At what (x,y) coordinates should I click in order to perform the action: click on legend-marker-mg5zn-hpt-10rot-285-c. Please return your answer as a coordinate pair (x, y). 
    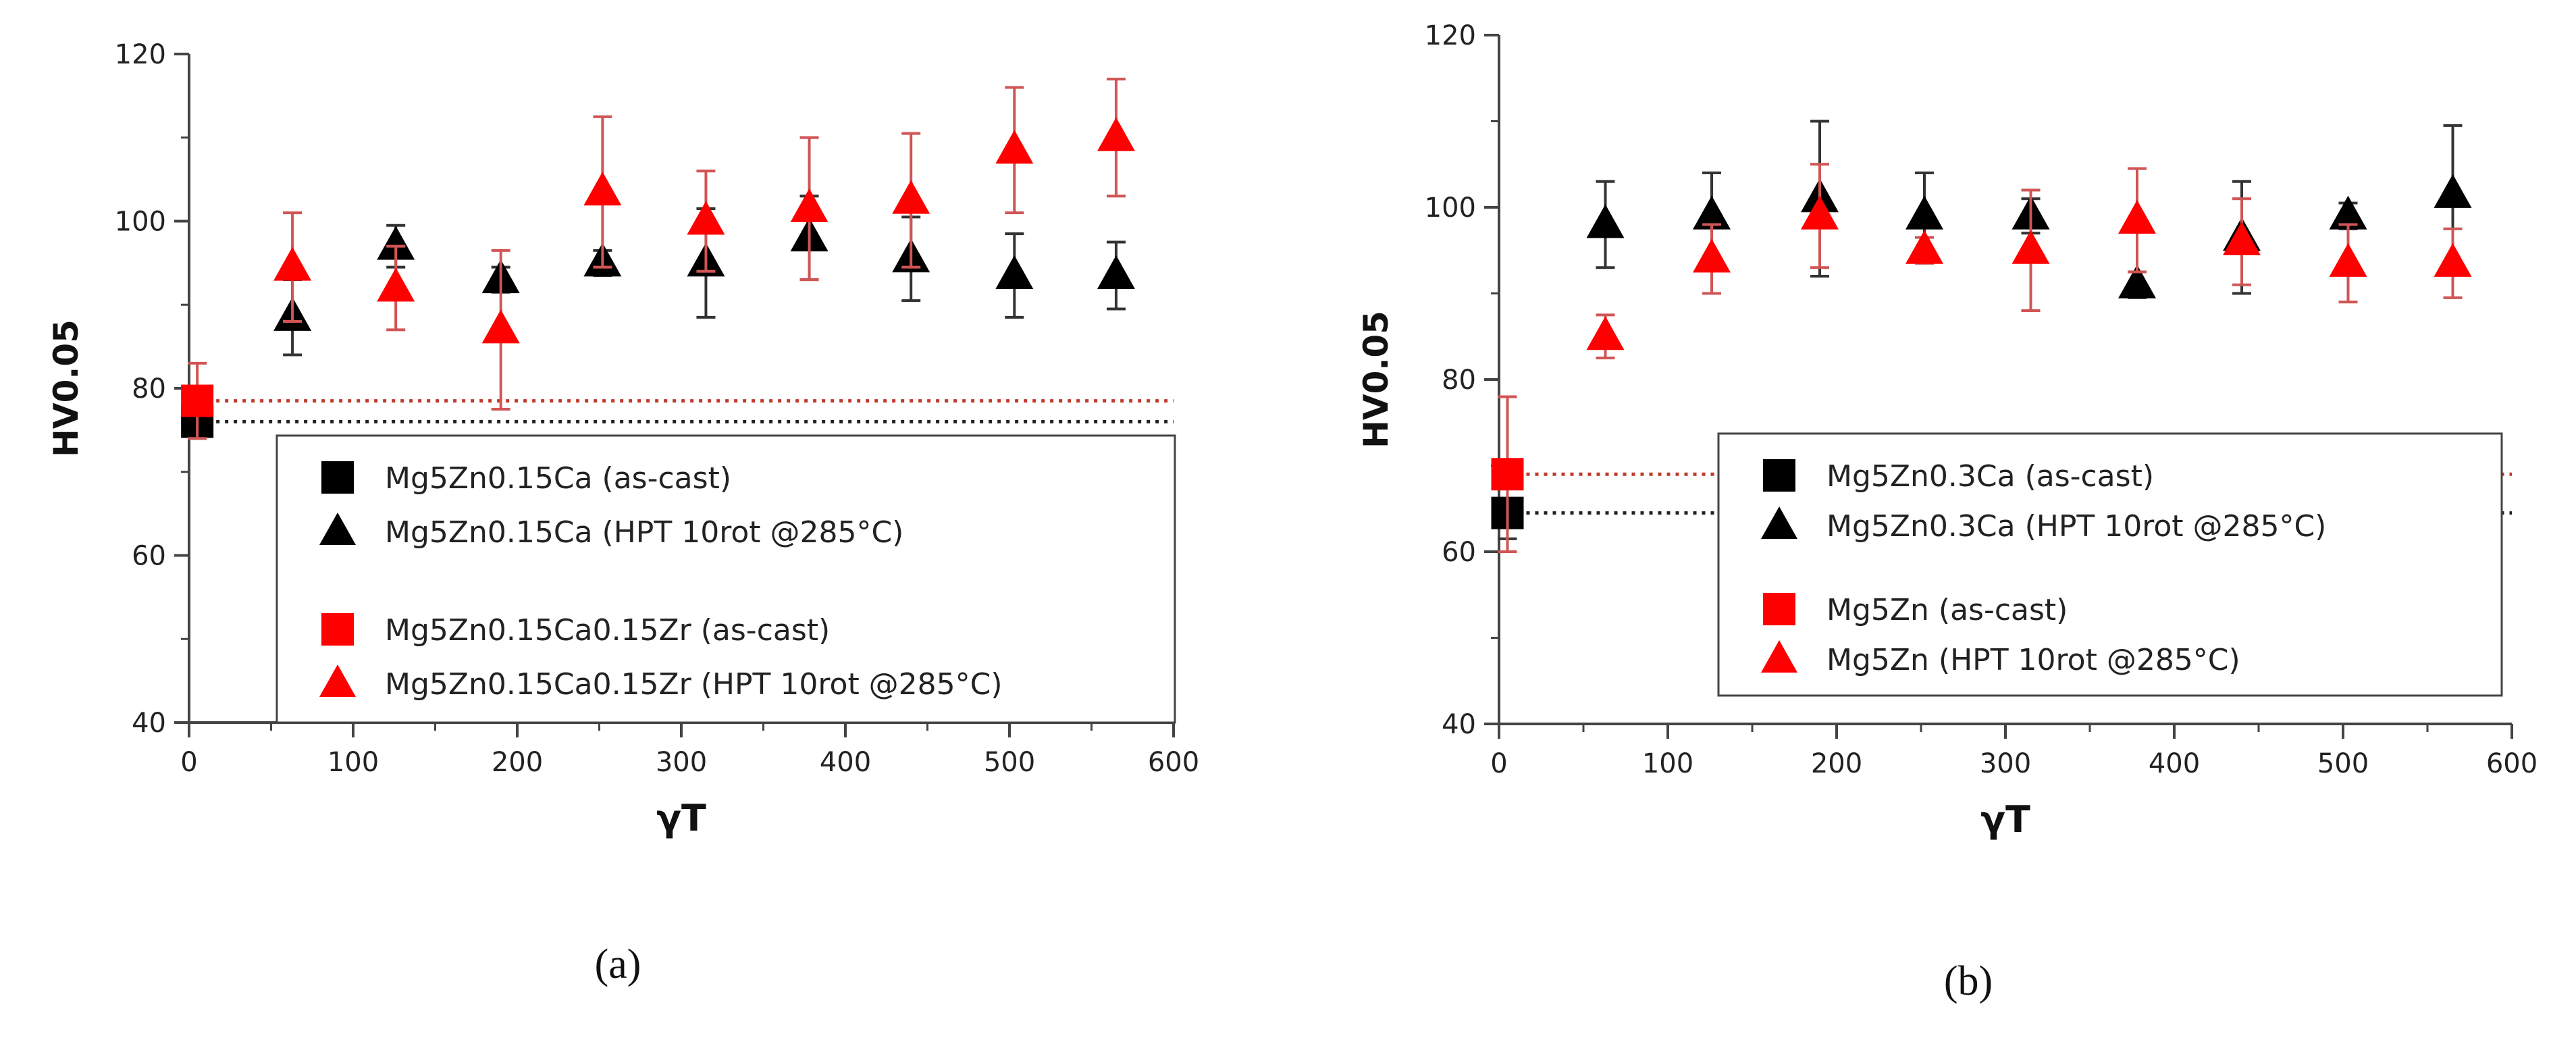
    Looking at the image, I should click on (1779, 656).